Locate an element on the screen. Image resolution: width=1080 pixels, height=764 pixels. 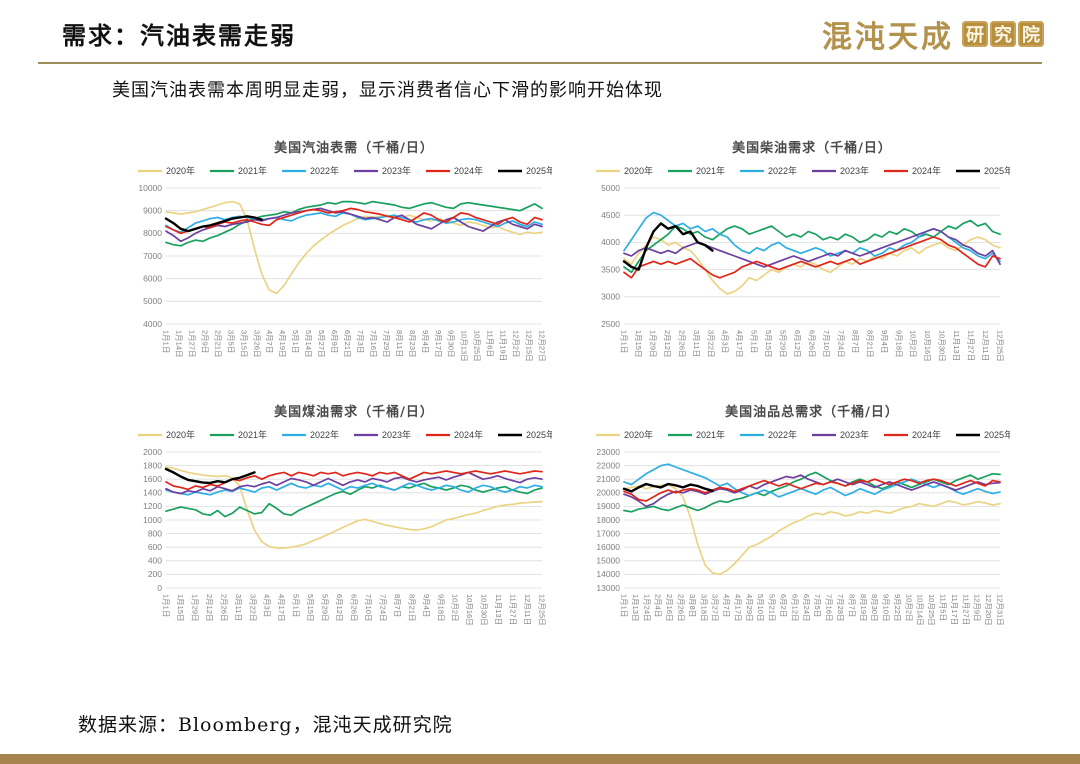
x-tick-label: 1月24日 is located at coordinates (646, 608).